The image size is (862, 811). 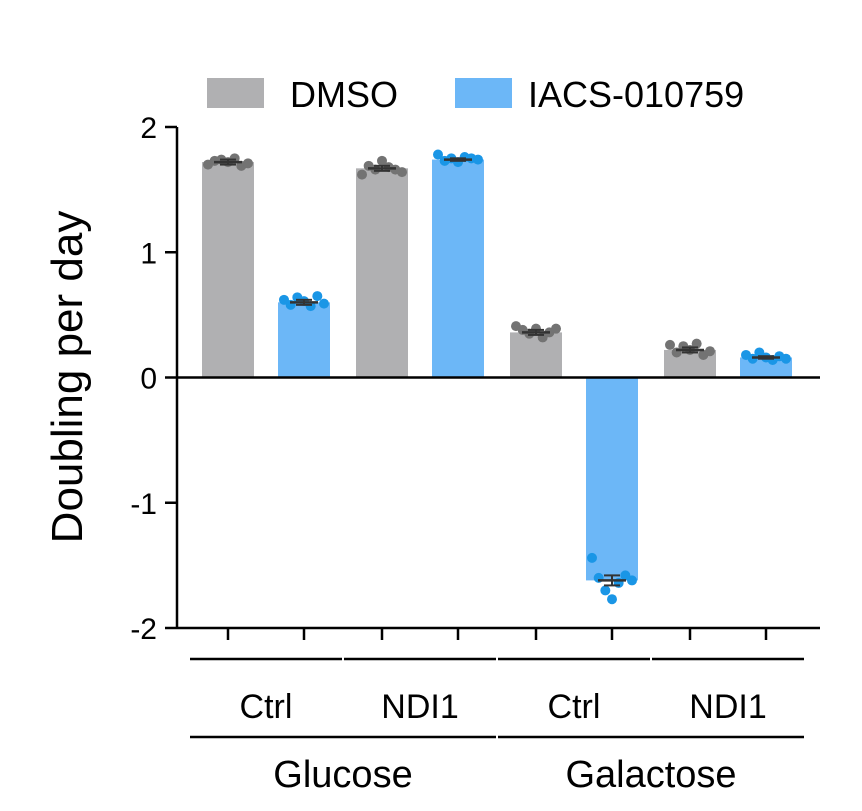 What do you see at coordinates (342, 775) in the screenshot?
I see `section-label: Glucose` at bounding box center [342, 775].